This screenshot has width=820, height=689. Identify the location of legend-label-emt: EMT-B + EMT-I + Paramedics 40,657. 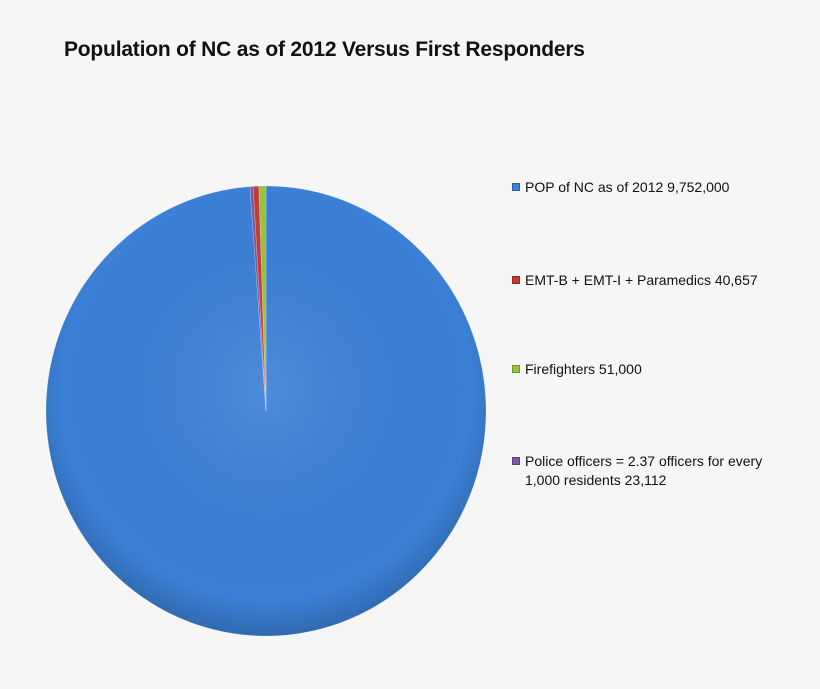
(641, 280).